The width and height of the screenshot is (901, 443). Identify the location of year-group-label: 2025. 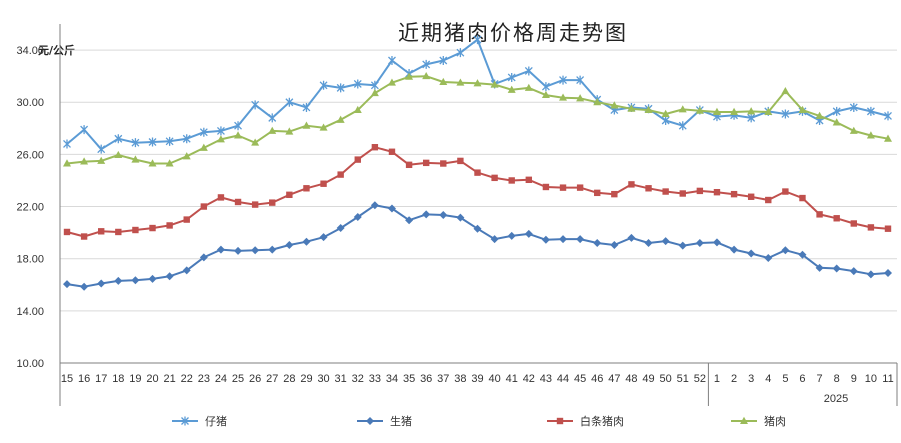
(836, 399).